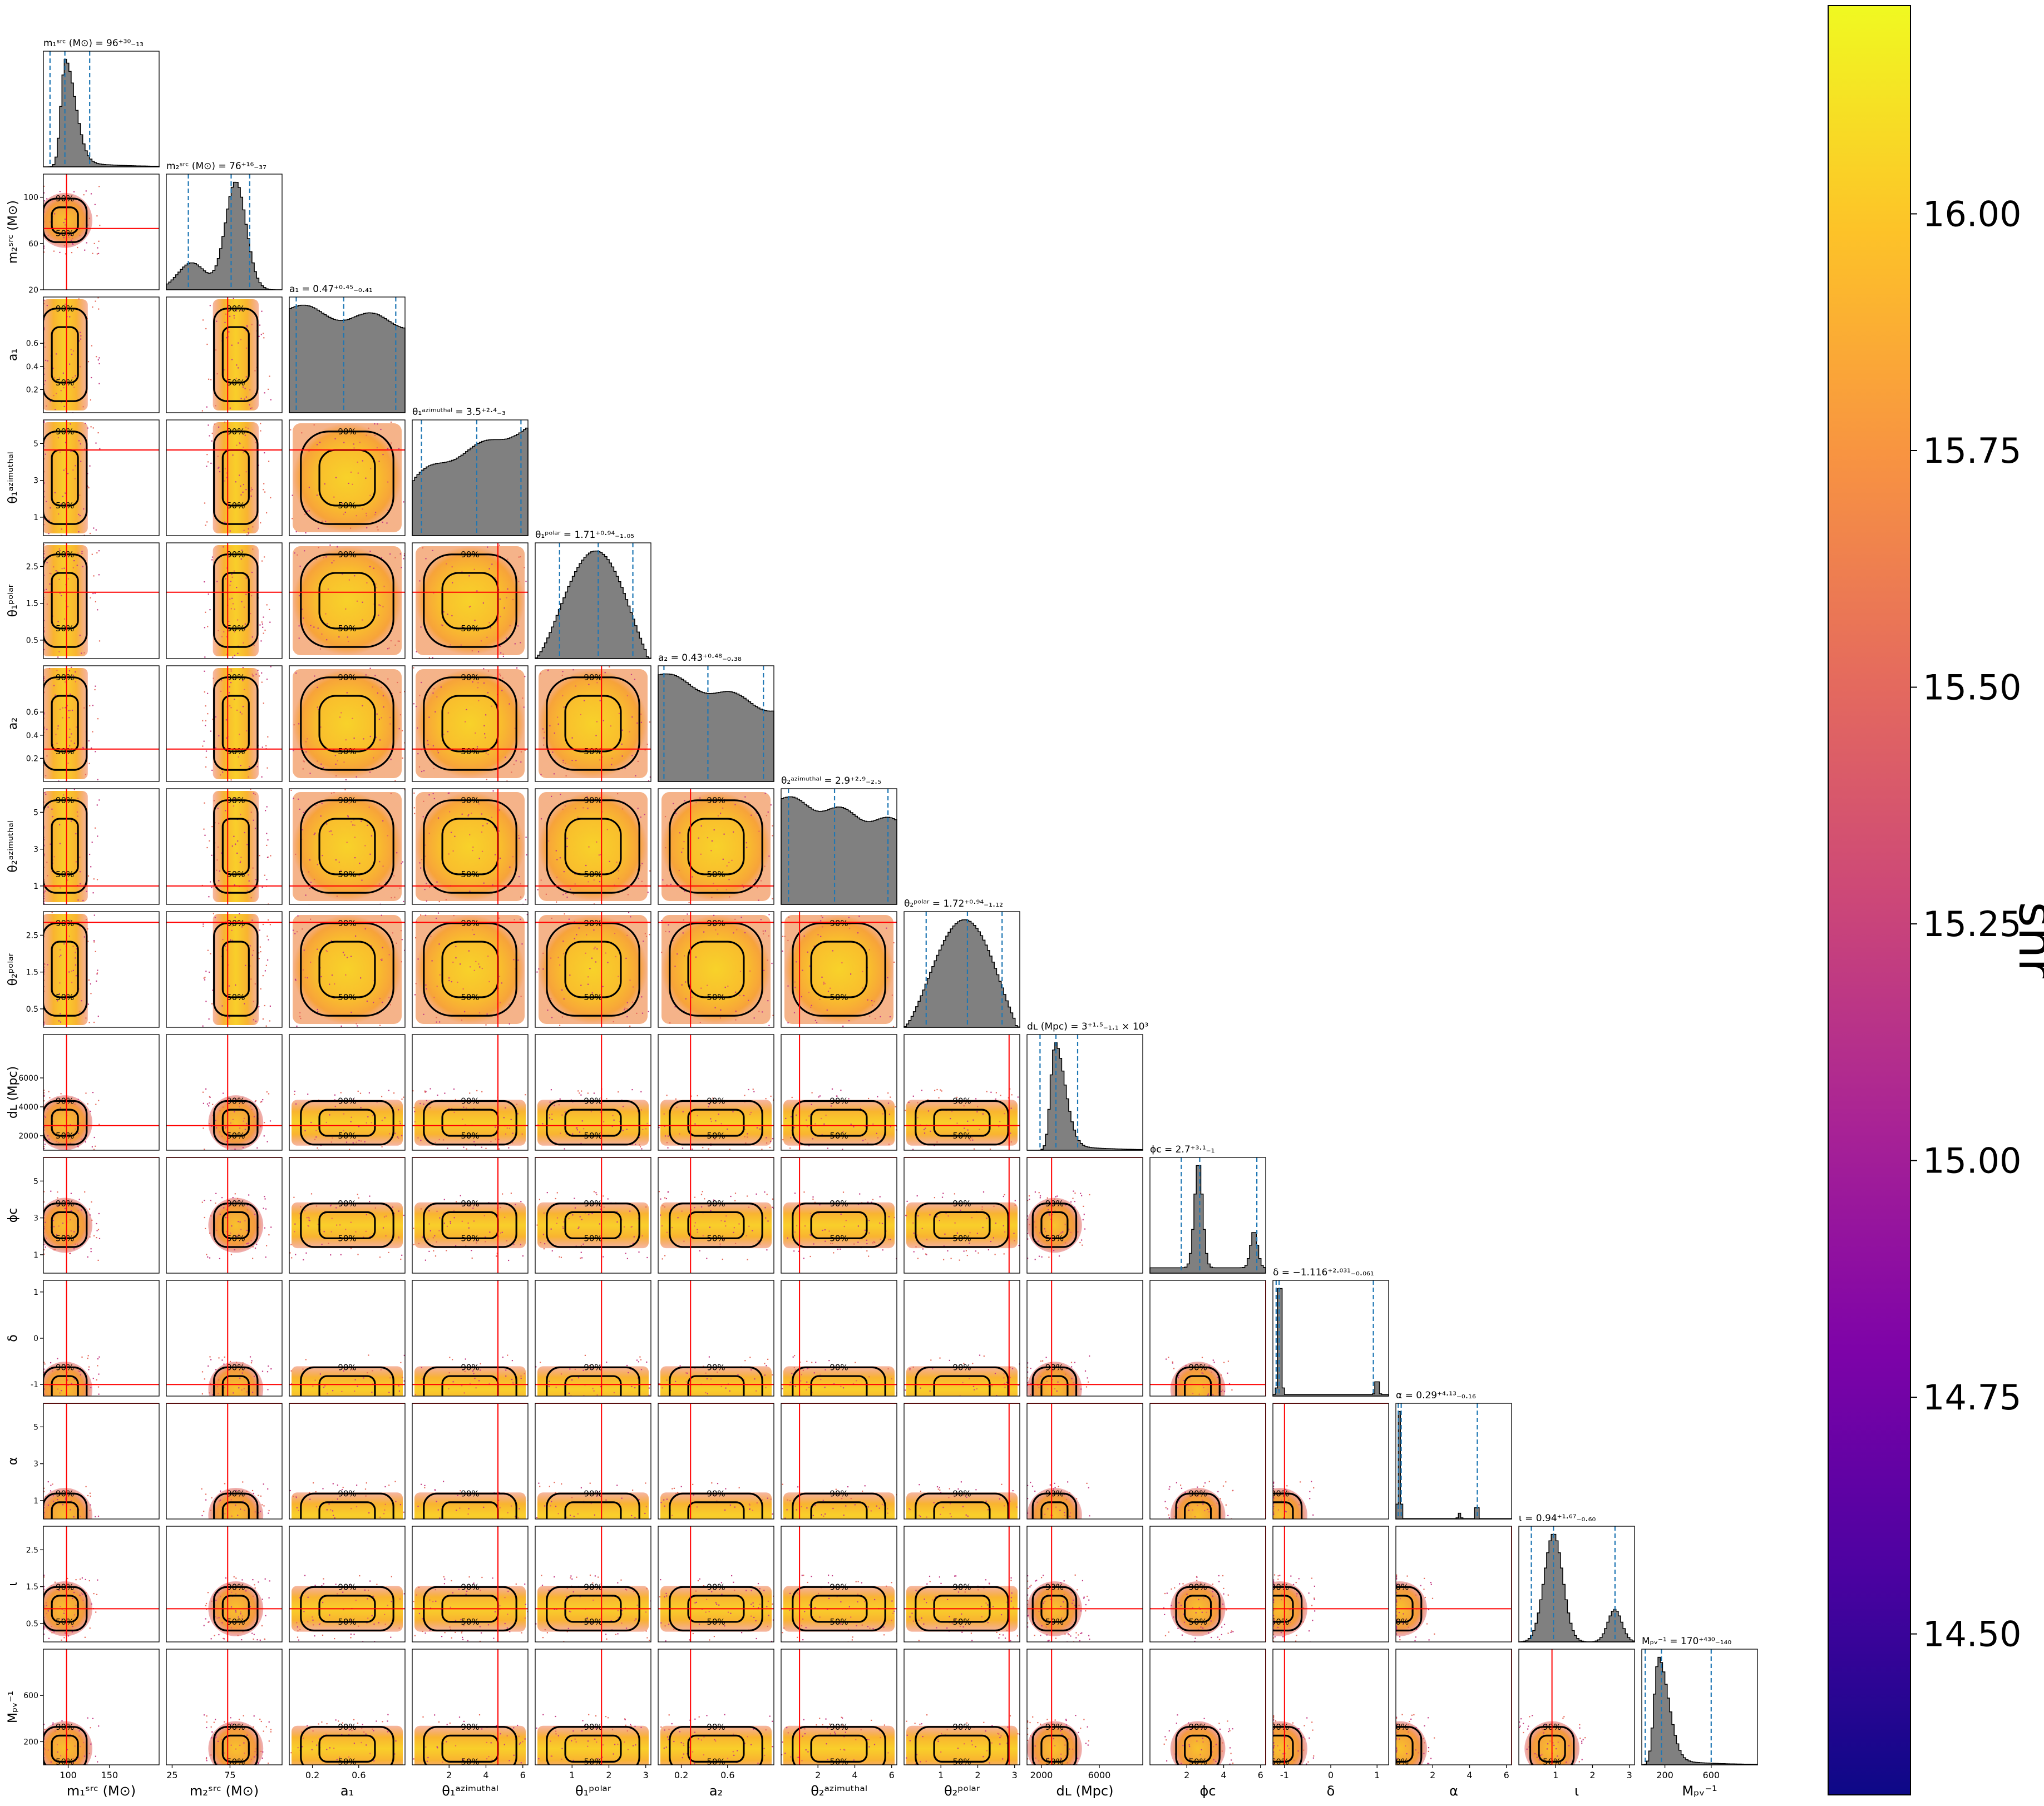  What do you see at coordinates (1207, 1791) in the screenshot?
I see `x-axis-label-phic: ϕc` at bounding box center [1207, 1791].